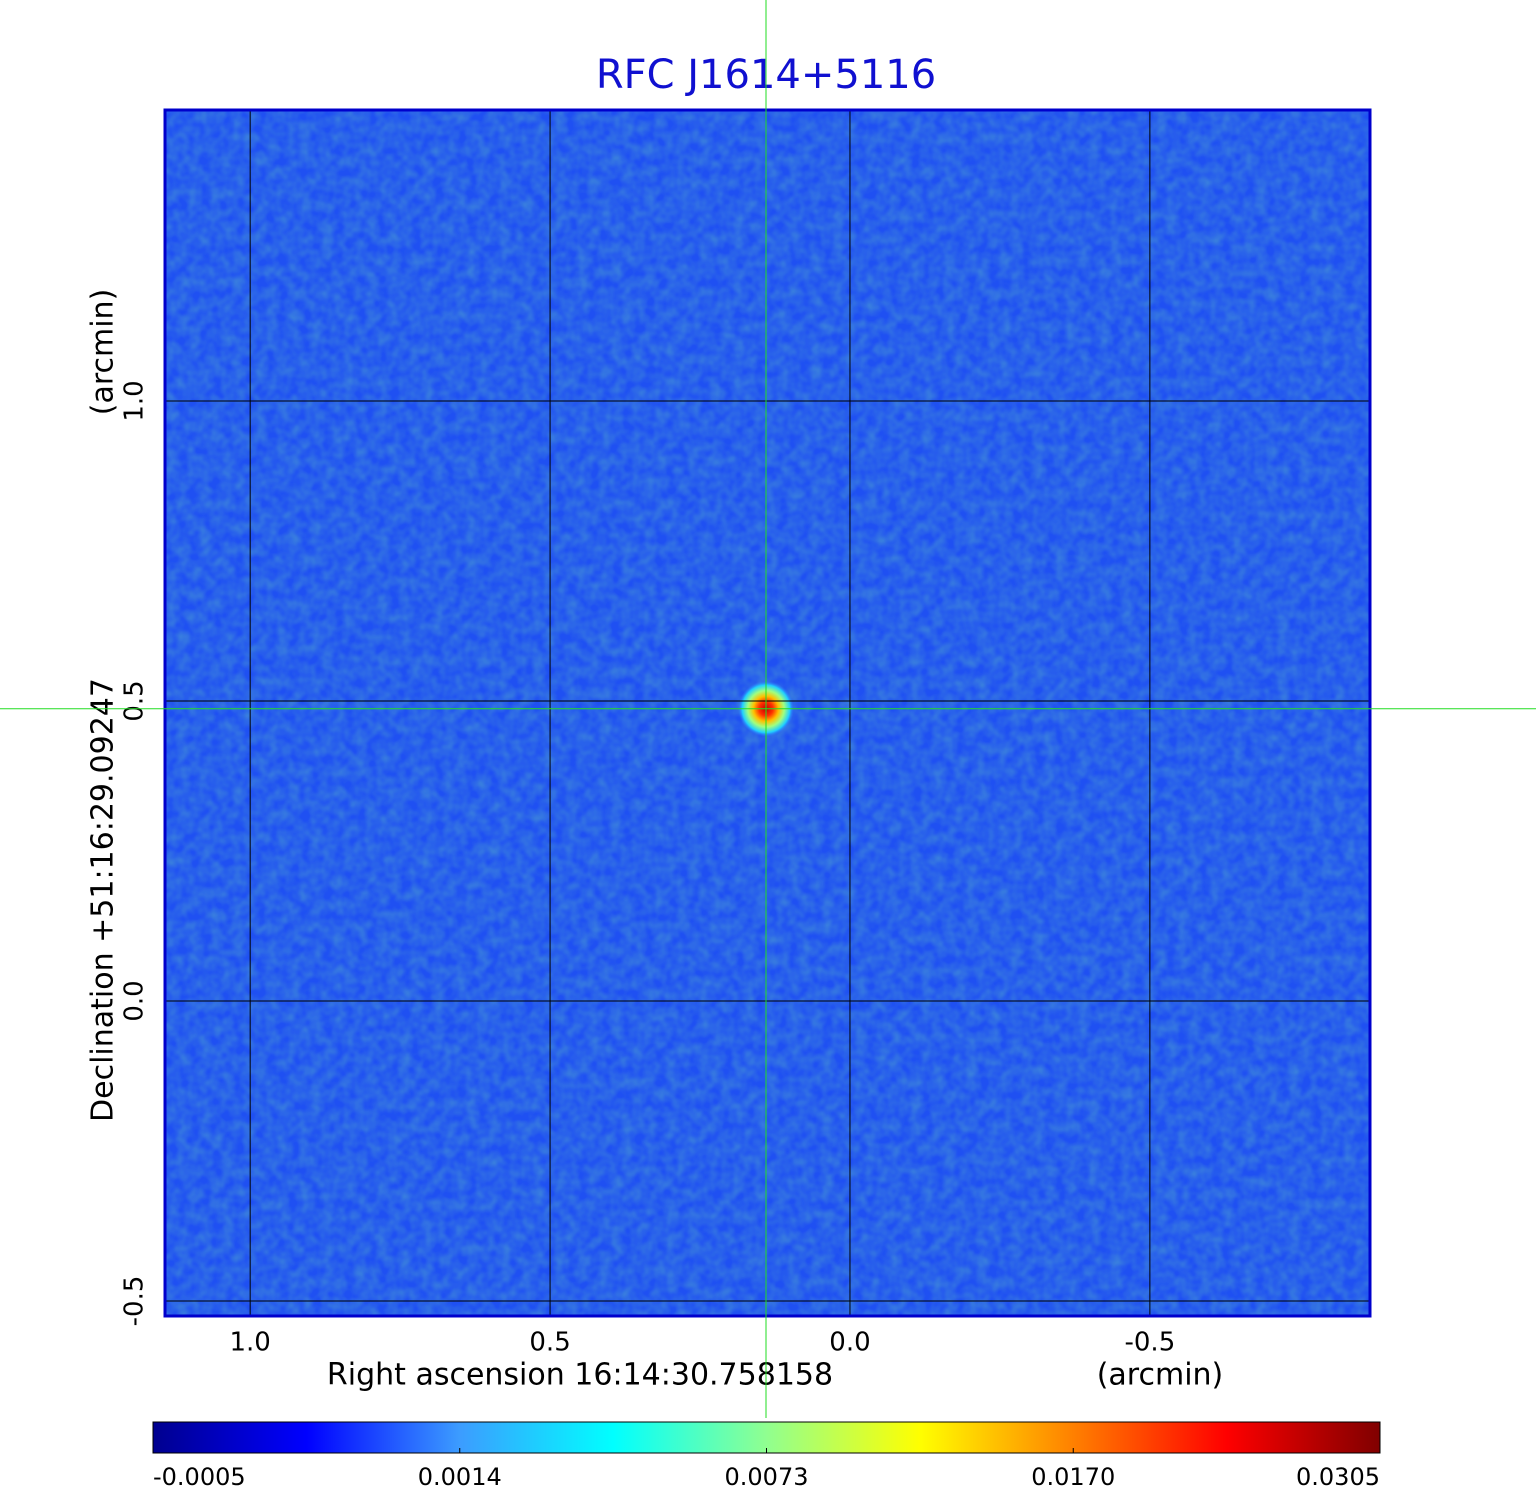  Describe the element at coordinates (249, 1343) in the screenshot. I see `x-tick-label: 1.0` at that location.